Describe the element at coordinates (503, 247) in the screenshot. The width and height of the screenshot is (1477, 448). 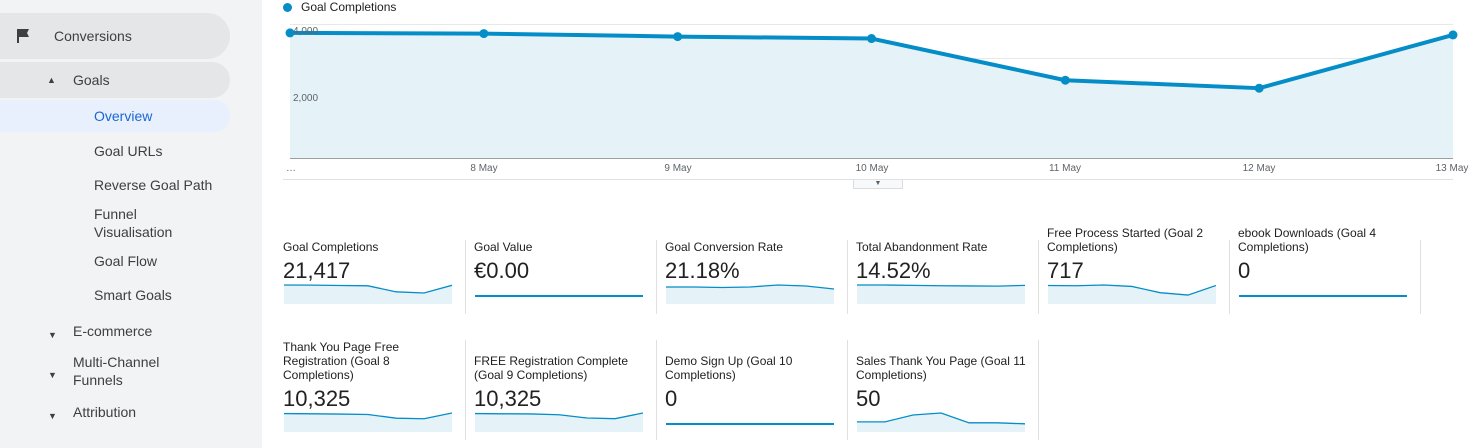
I see `metric-title: Goal Value` at that location.